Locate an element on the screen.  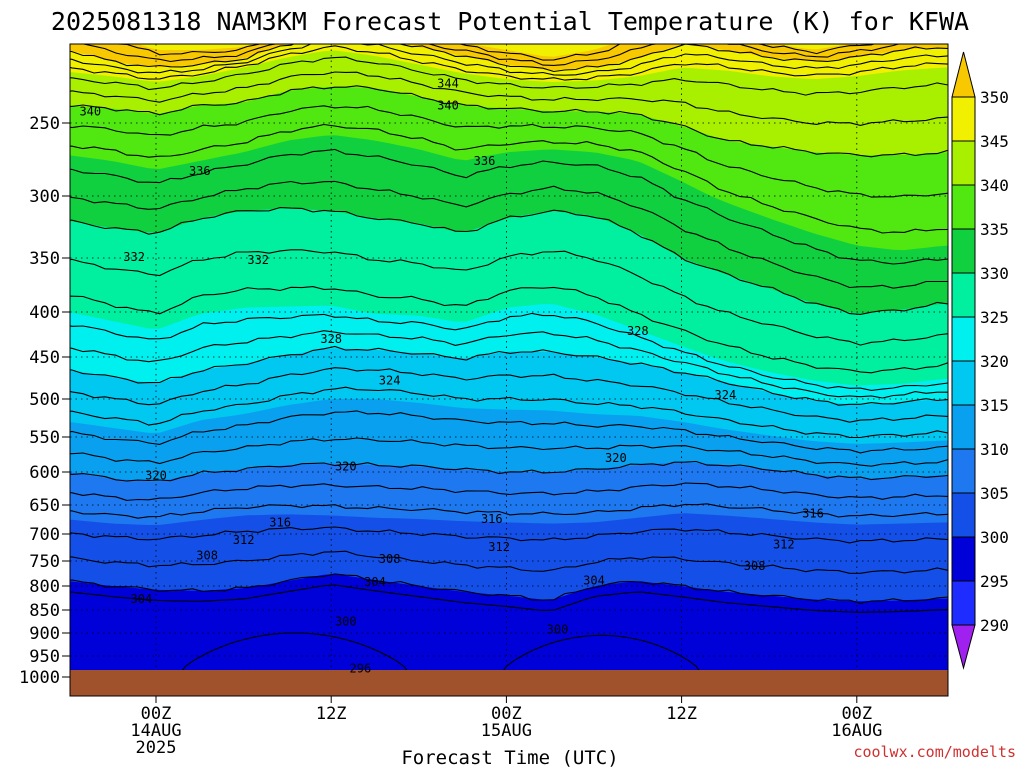
y-tick-label-400: 400 is located at coordinates (44, 313).